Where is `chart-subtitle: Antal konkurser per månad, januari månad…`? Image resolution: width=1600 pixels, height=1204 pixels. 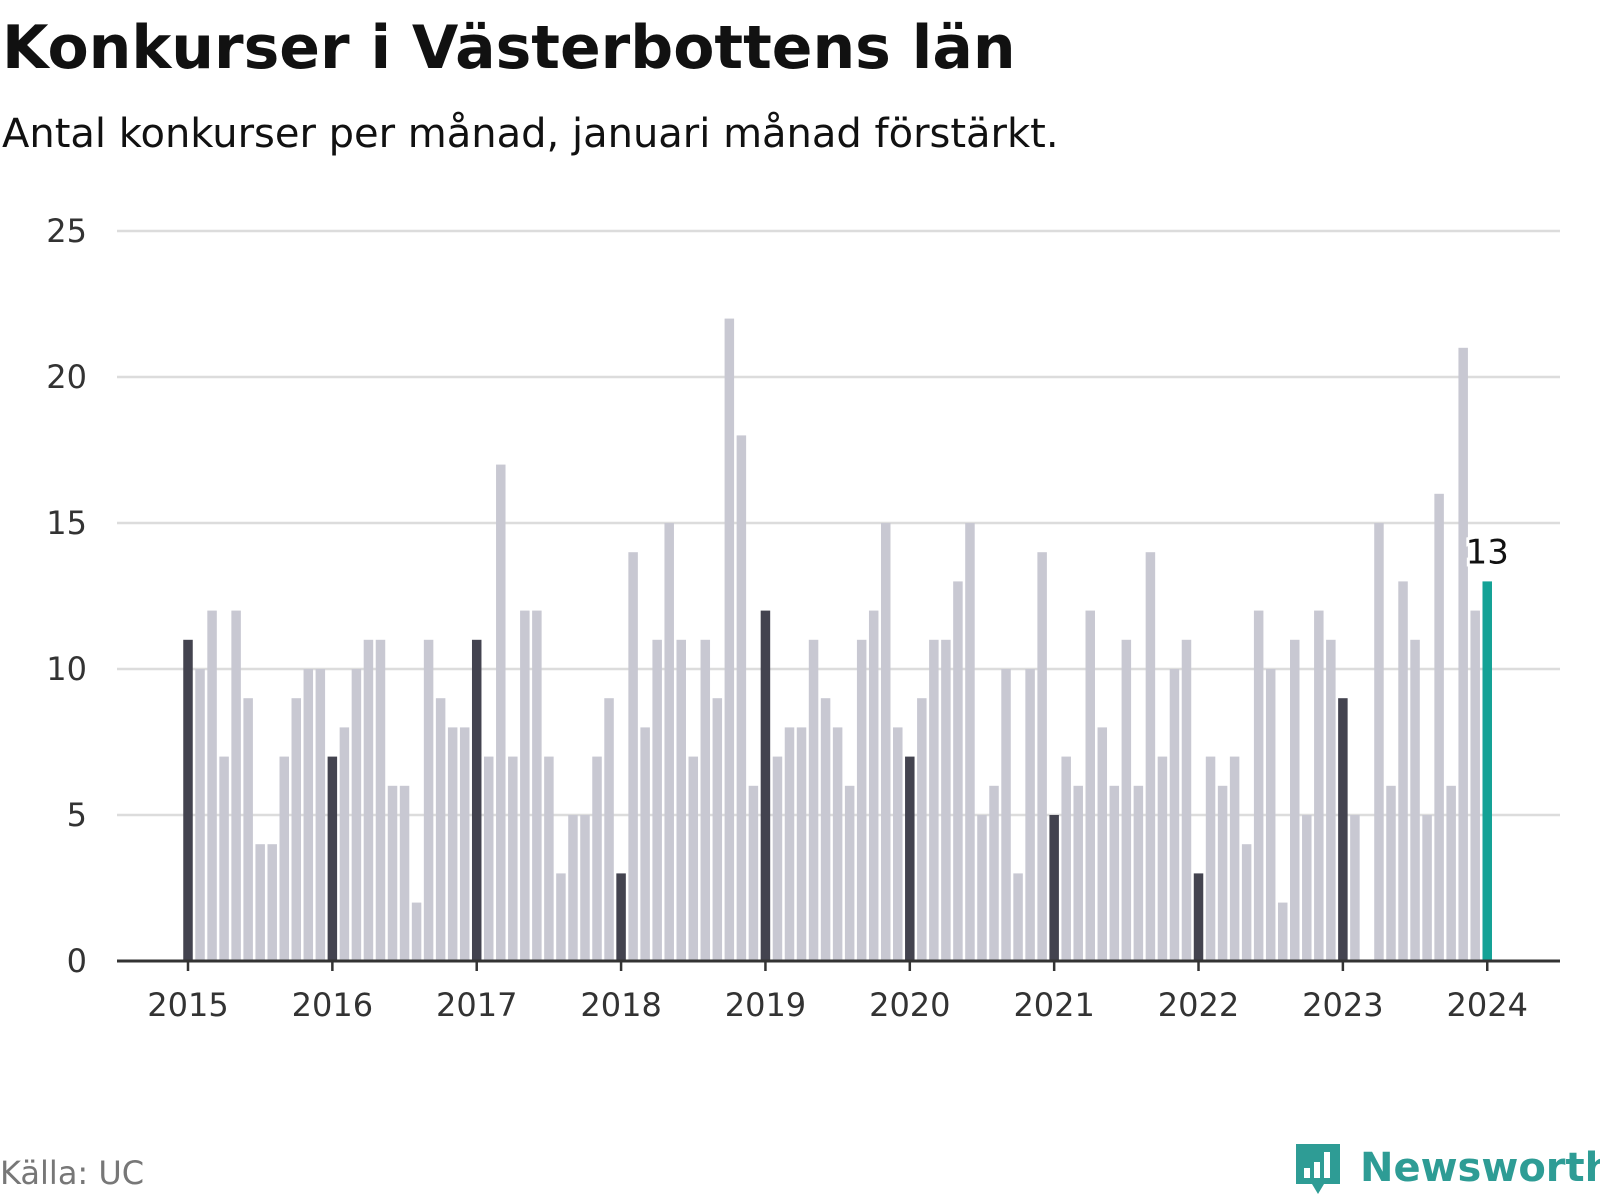 chart-subtitle: Antal konkurser per månad, januari månad… is located at coordinates (530, 134).